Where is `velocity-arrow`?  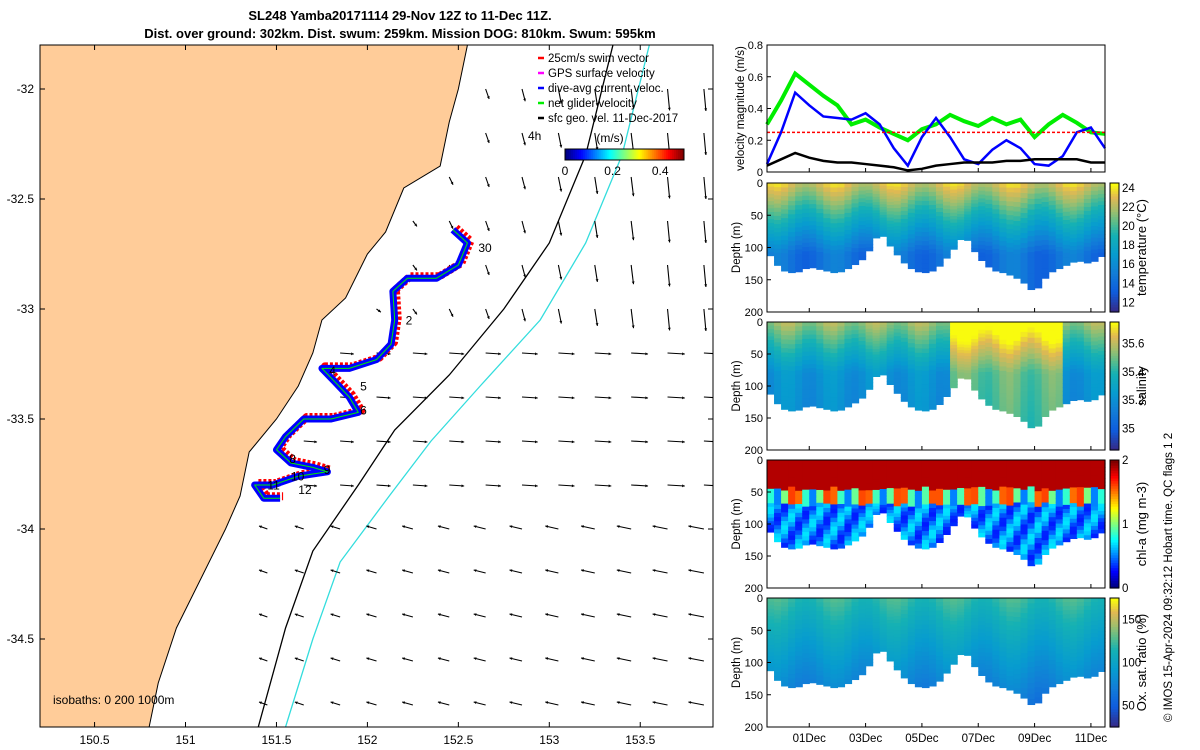 velocity-arrow is located at coordinates (596, 141).